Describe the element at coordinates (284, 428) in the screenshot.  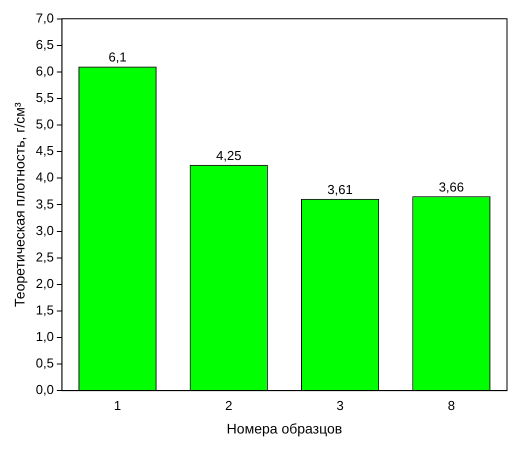
I see `x-axis-title: Номера образцов` at that location.